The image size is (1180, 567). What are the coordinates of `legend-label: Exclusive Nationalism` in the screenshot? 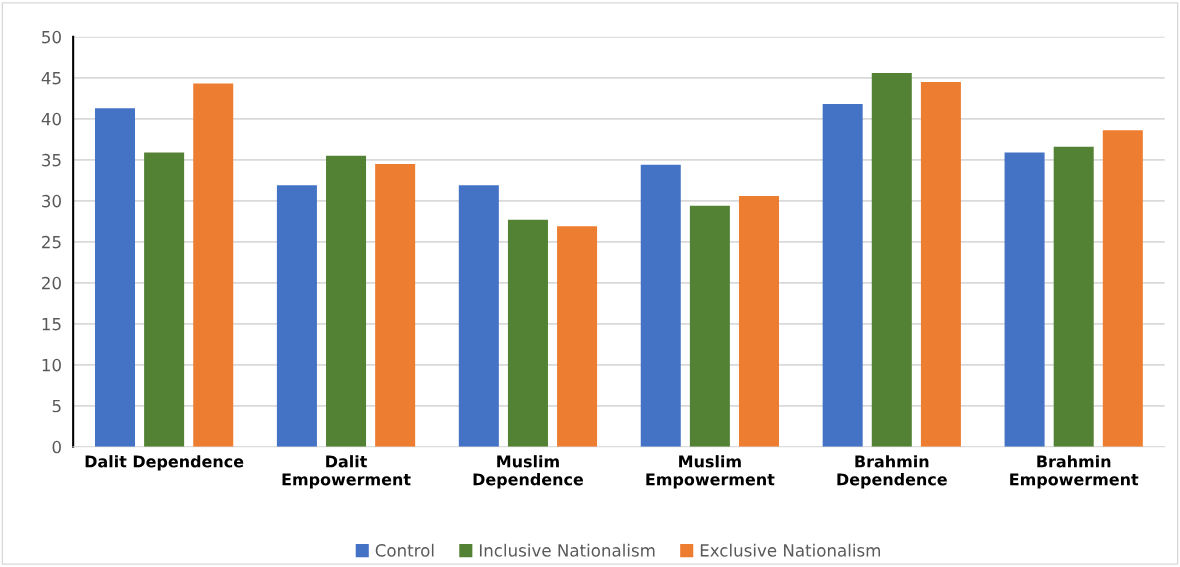 It's located at (790, 550).